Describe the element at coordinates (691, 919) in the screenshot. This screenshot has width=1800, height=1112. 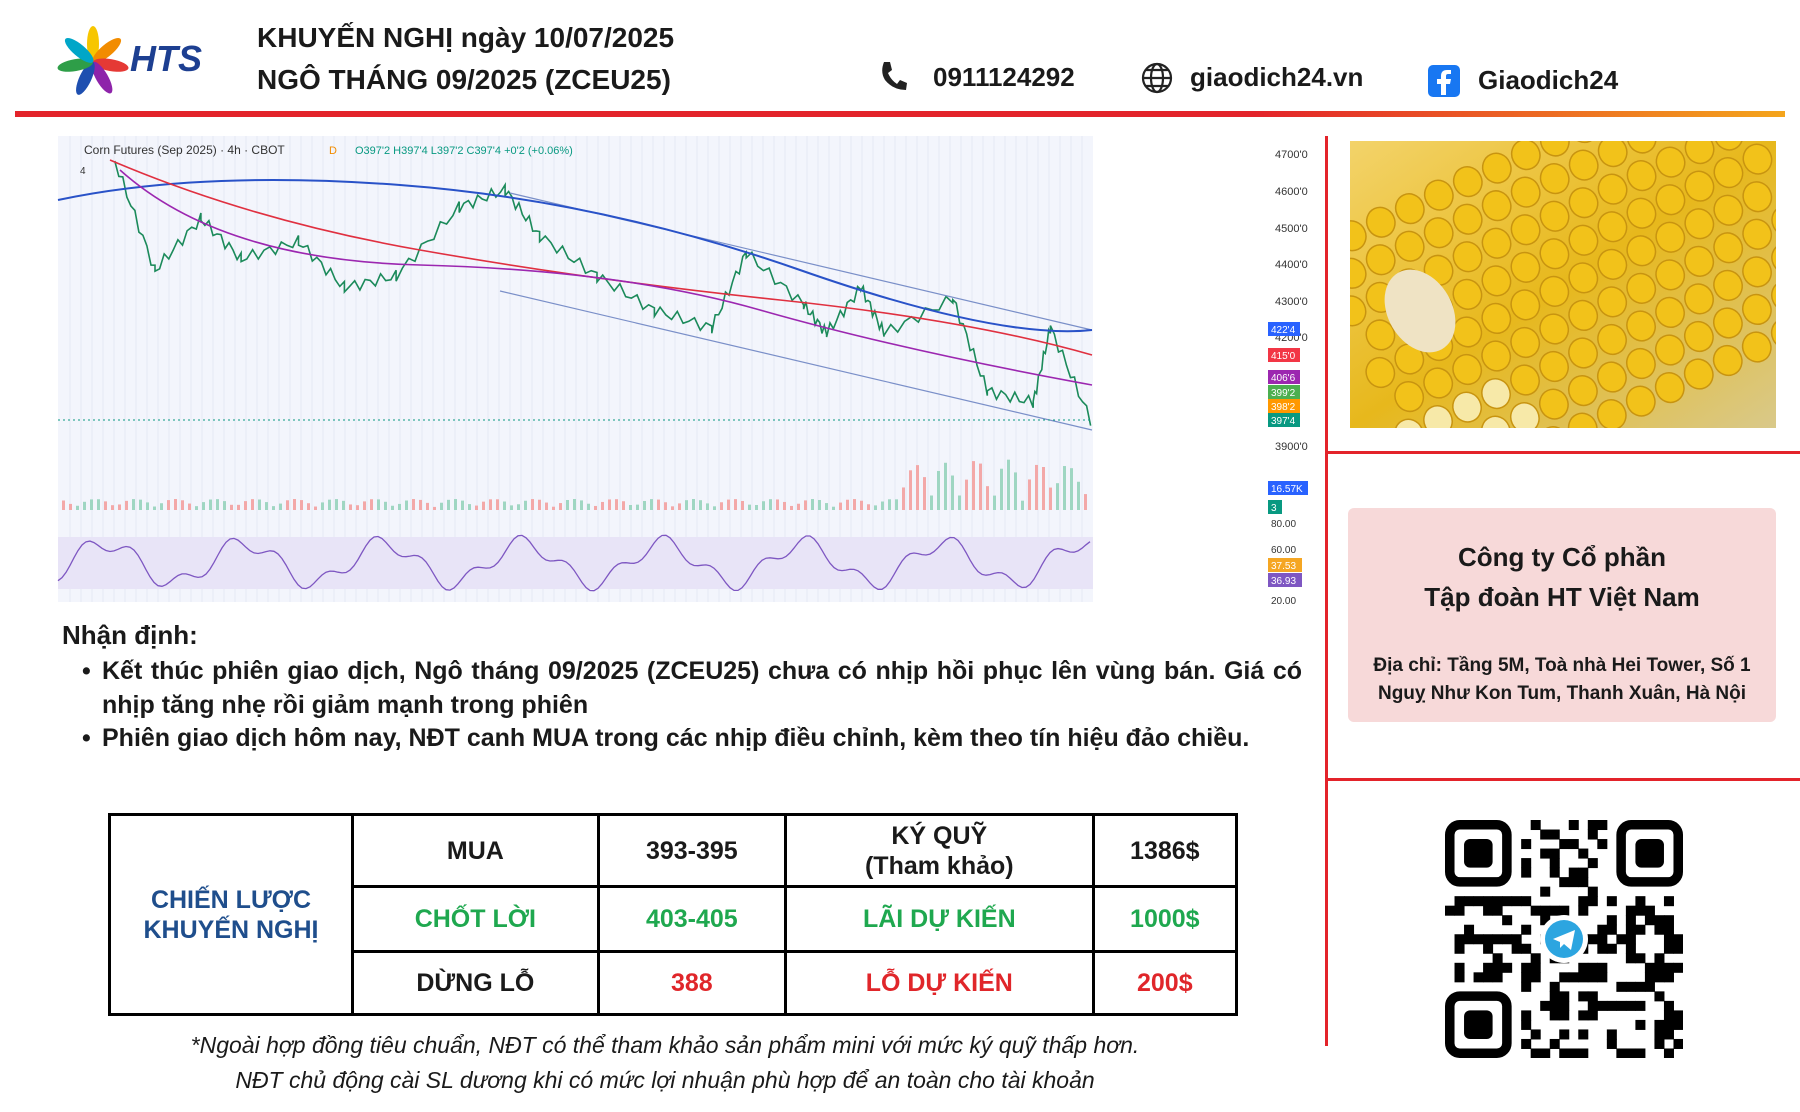
I see `cell: 403-405` at that location.